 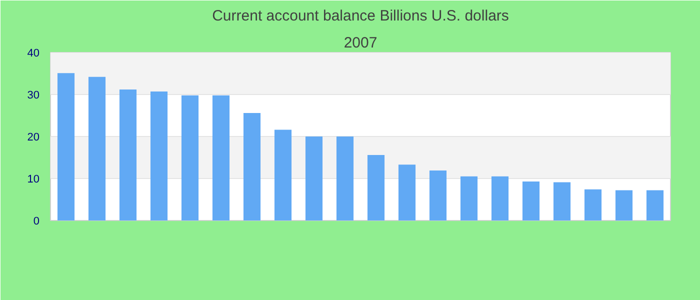 I want to click on y-tick-label: 10, so click(x=33, y=180).